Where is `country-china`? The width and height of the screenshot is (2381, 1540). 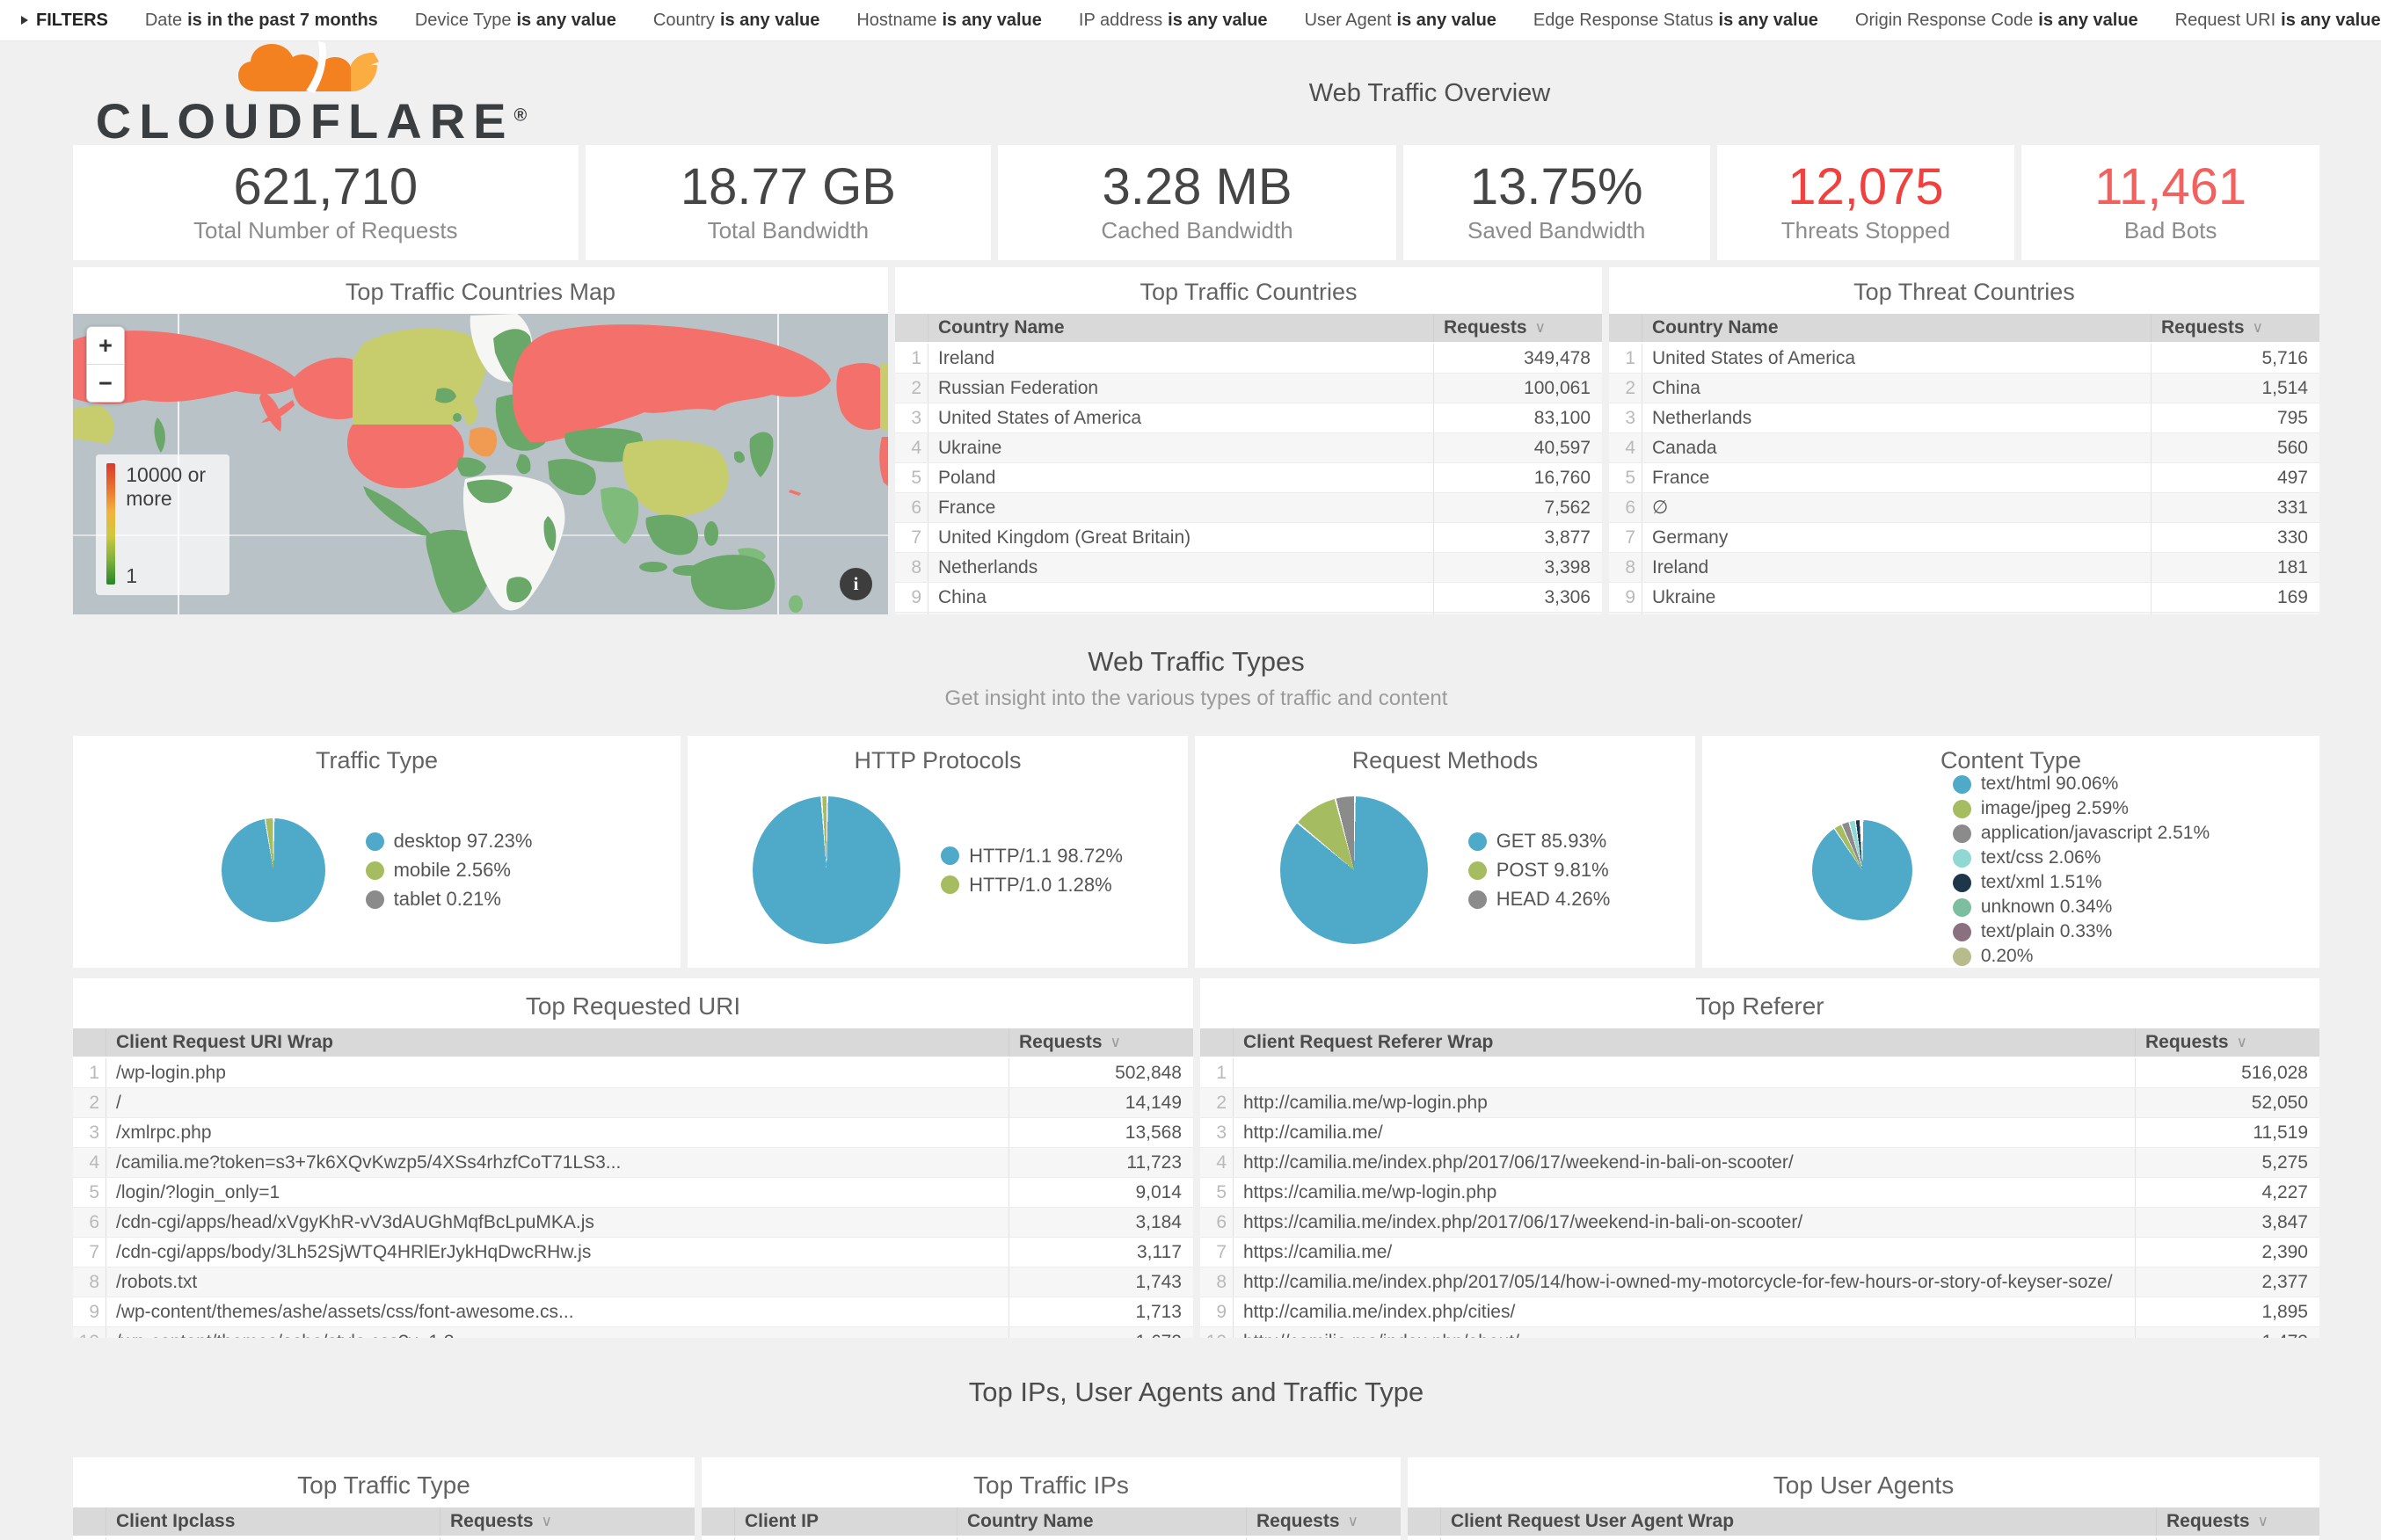 country-china is located at coordinates (676, 478).